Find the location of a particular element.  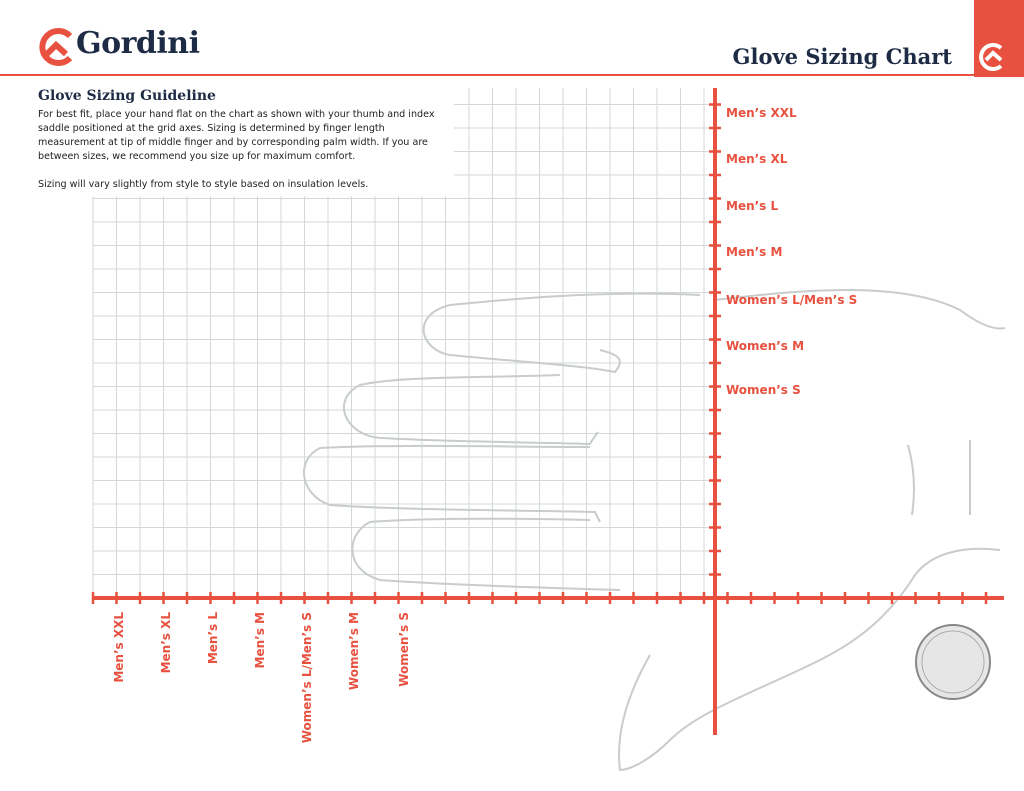

vertical-size-label: Women’s S is located at coordinates (763, 390).